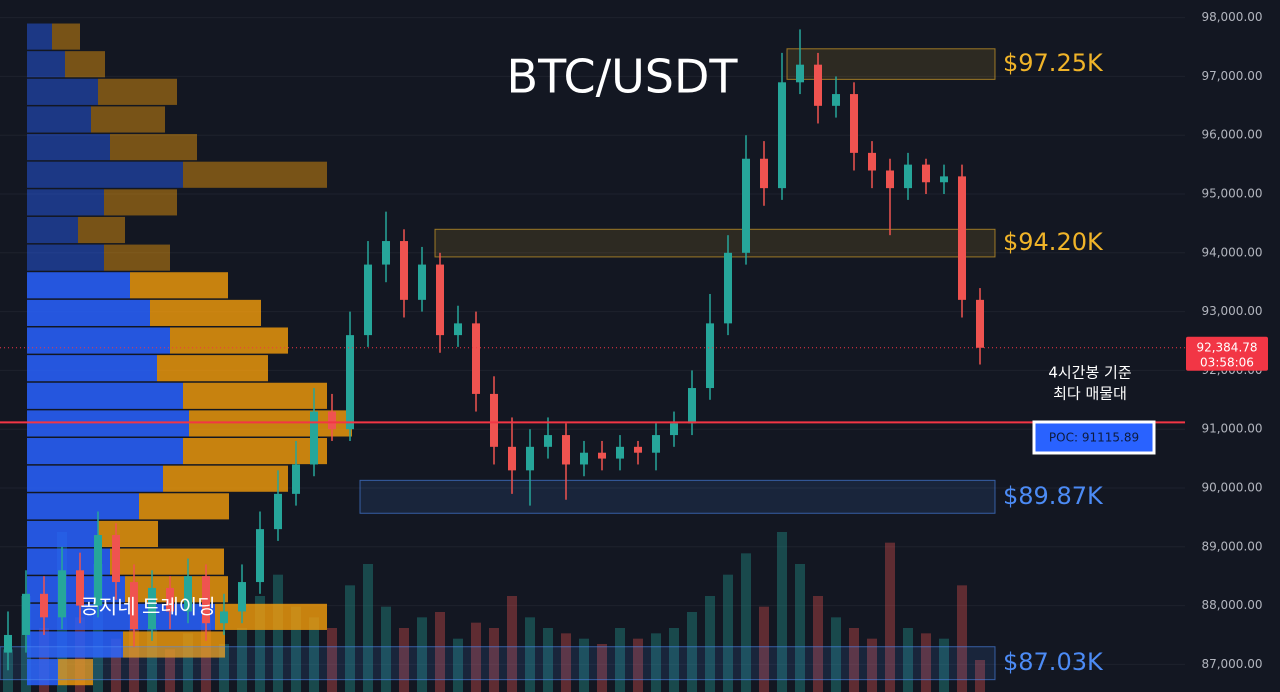  I want to click on y-tick-label: 89,000.00, so click(1231, 546).